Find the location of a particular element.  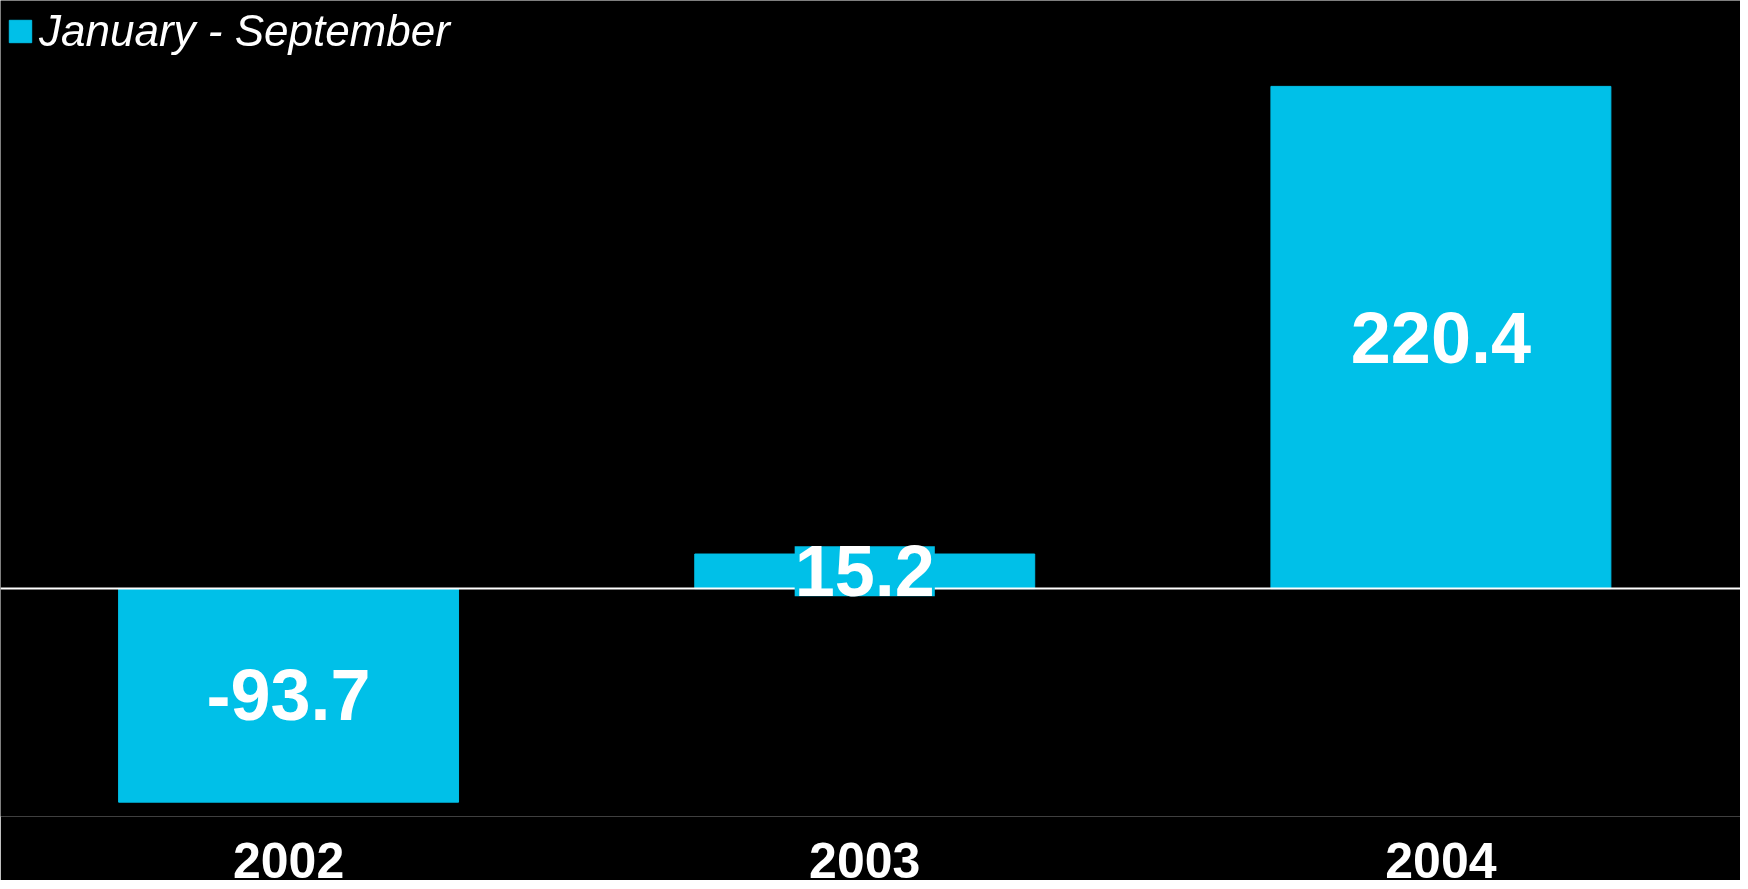

data-label: -93.7 is located at coordinates (288, 695).